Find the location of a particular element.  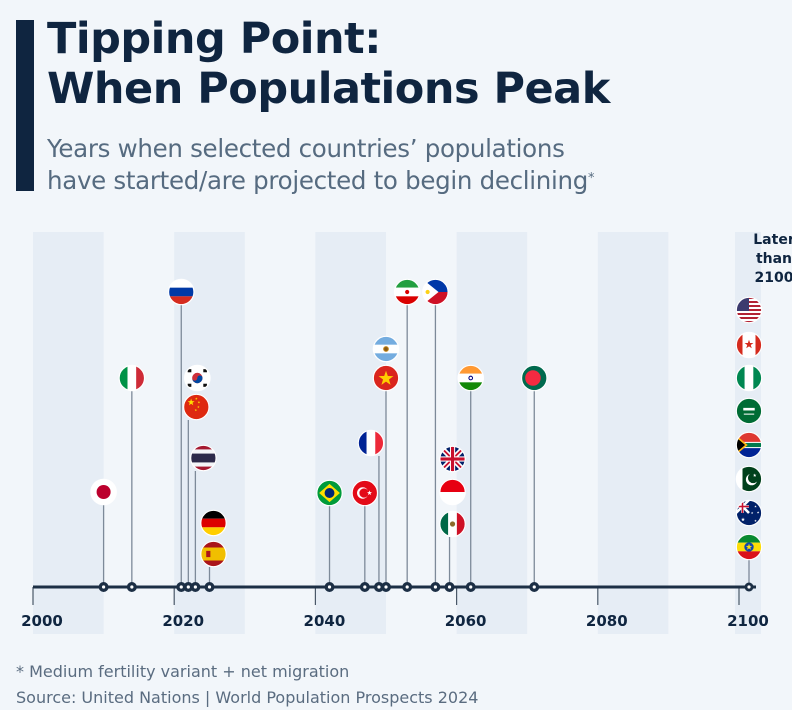

year-marker-center-2025 is located at coordinates (209, 587).